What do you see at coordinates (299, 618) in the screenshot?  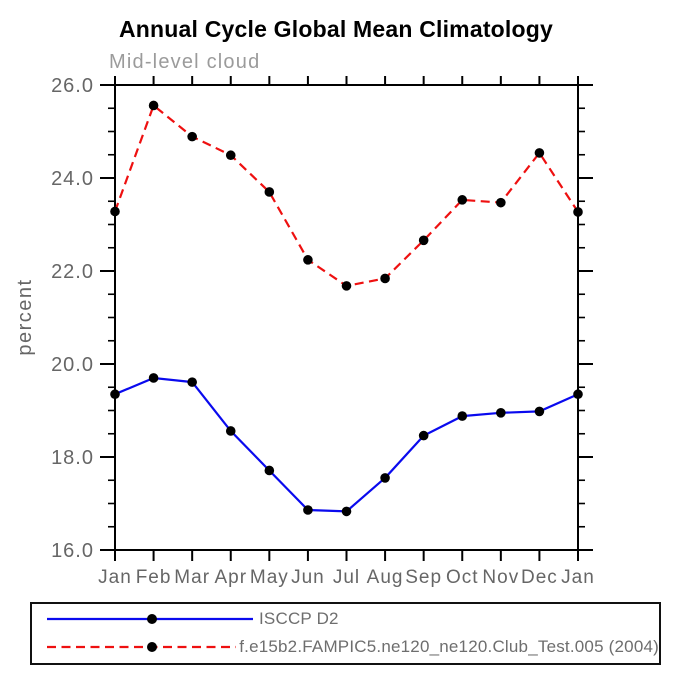 I see `legend-label: ISCCP D2` at bounding box center [299, 618].